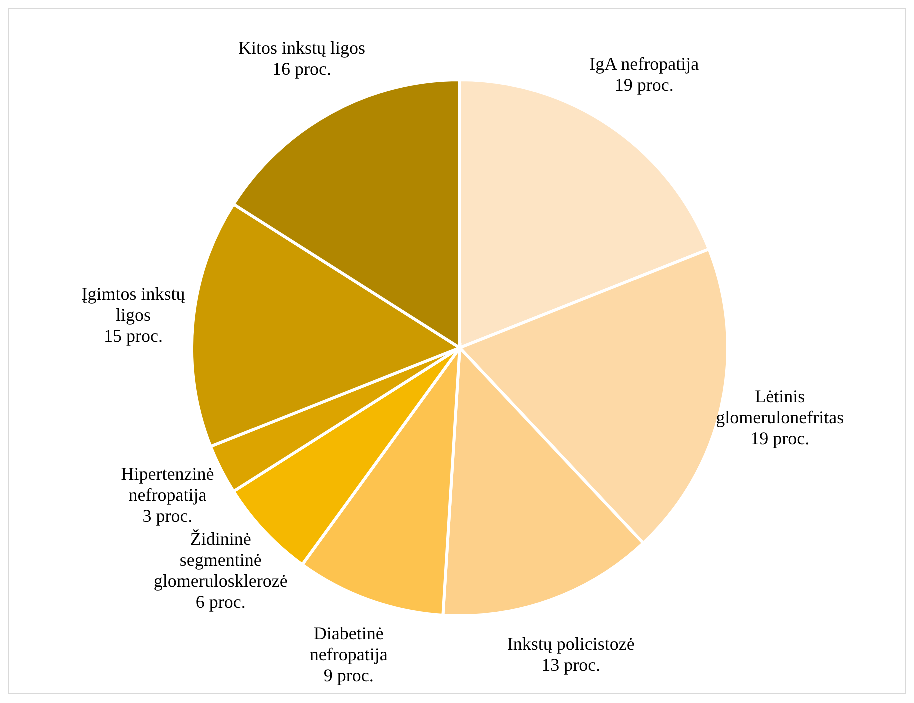 The width and height of the screenshot is (914, 703). I want to click on slice-label: Įgimtos inkstų ligos, so click(134, 305).